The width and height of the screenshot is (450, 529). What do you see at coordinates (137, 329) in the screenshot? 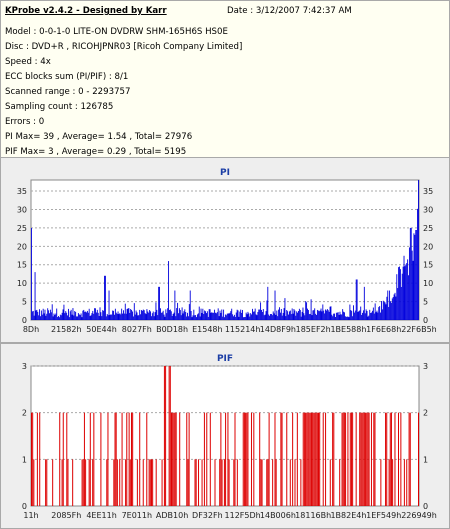
I see `x-tick-label: 8027Fh` at bounding box center [137, 329].